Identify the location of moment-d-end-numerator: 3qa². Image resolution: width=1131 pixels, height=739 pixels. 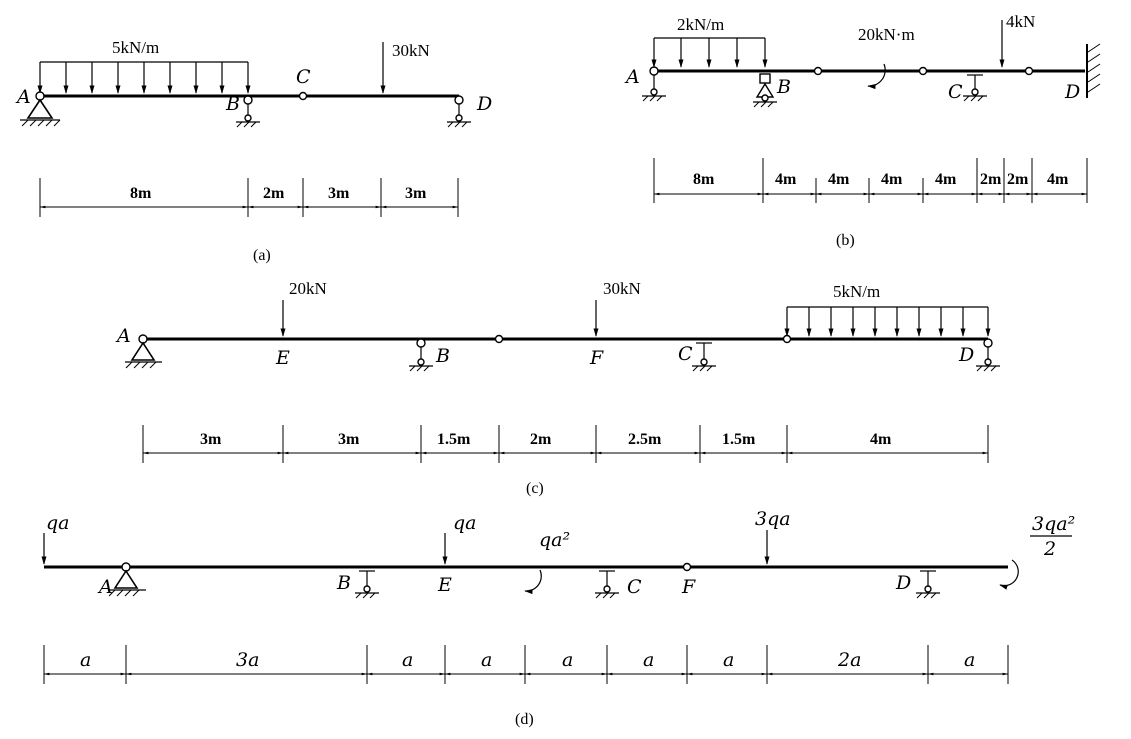
(1053, 524).